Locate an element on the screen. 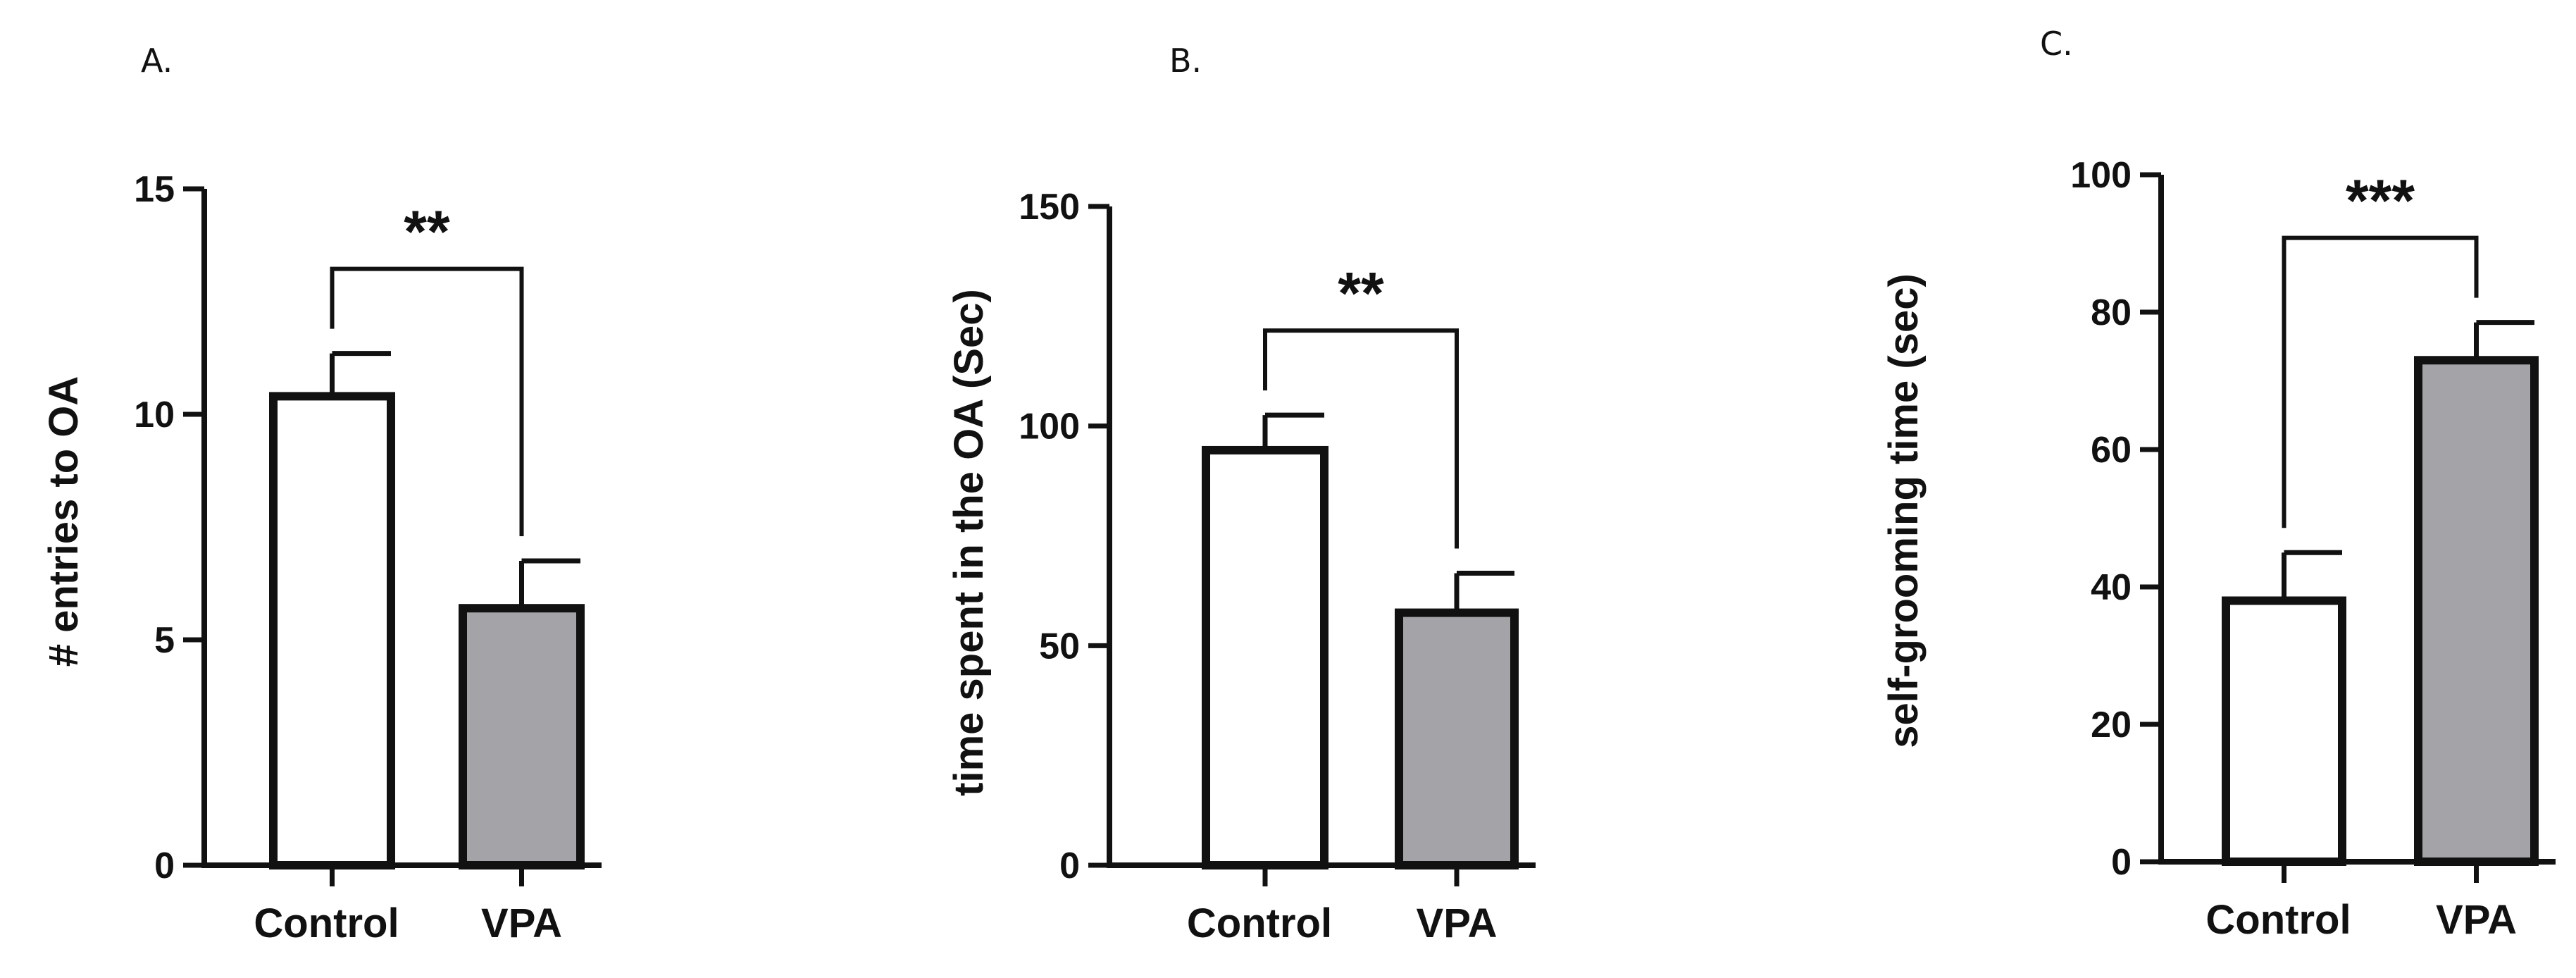 This screenshot has height=978, width=2576. y-tick-label: 10 is located at coordinates (154, 415).